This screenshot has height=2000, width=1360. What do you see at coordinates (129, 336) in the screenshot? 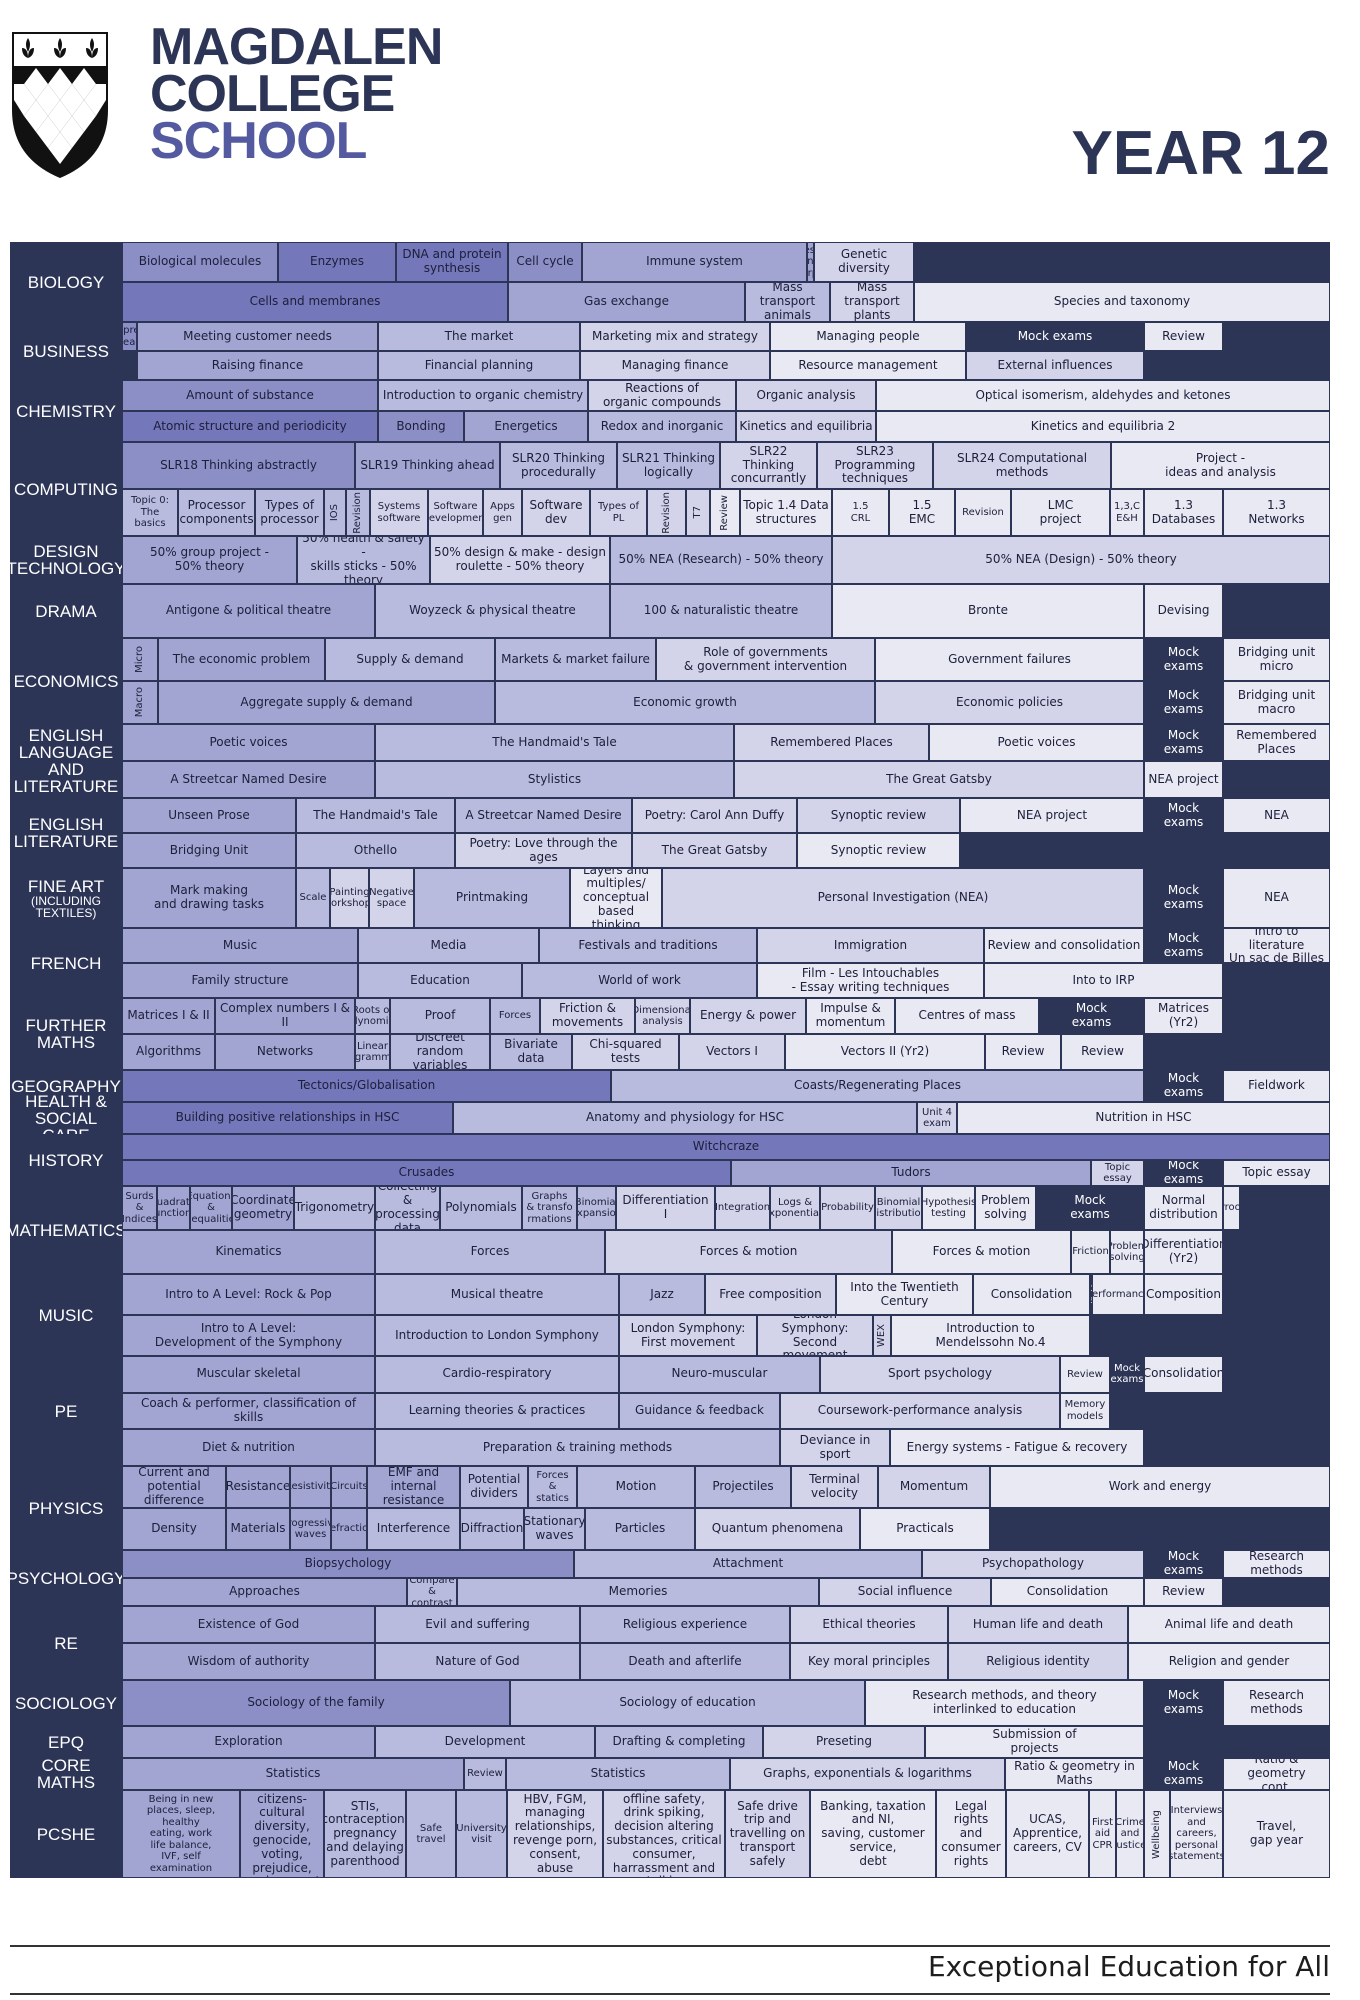
I see `topic-cell: Entrepreneur to leader` at bounding box center [129, 336].